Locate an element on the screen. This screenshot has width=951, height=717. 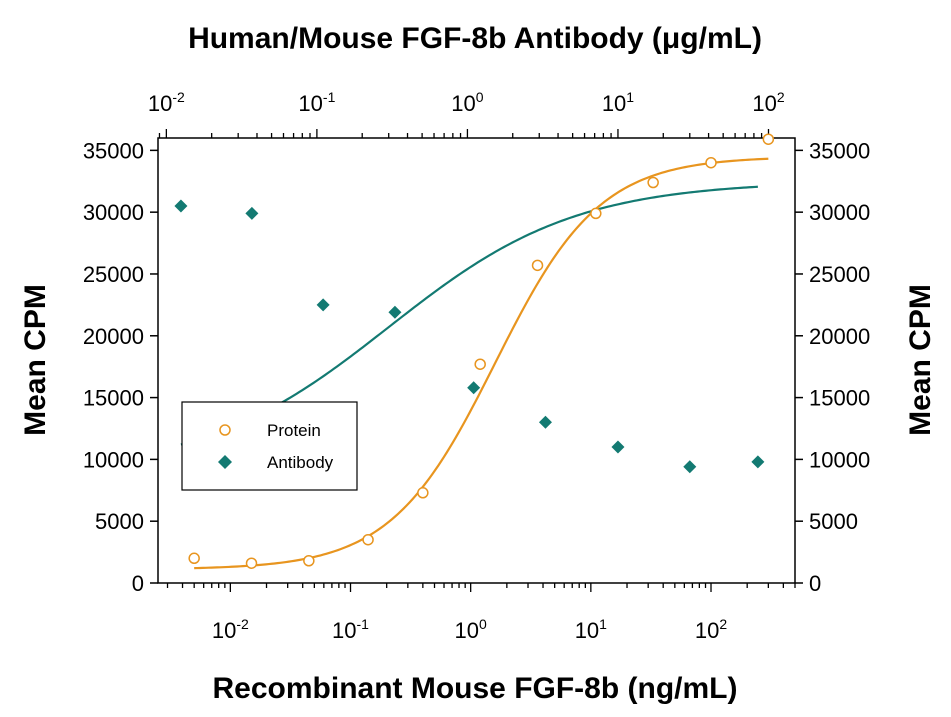
y-tick-label-left: 30000 is located at coordinates (113, 212).